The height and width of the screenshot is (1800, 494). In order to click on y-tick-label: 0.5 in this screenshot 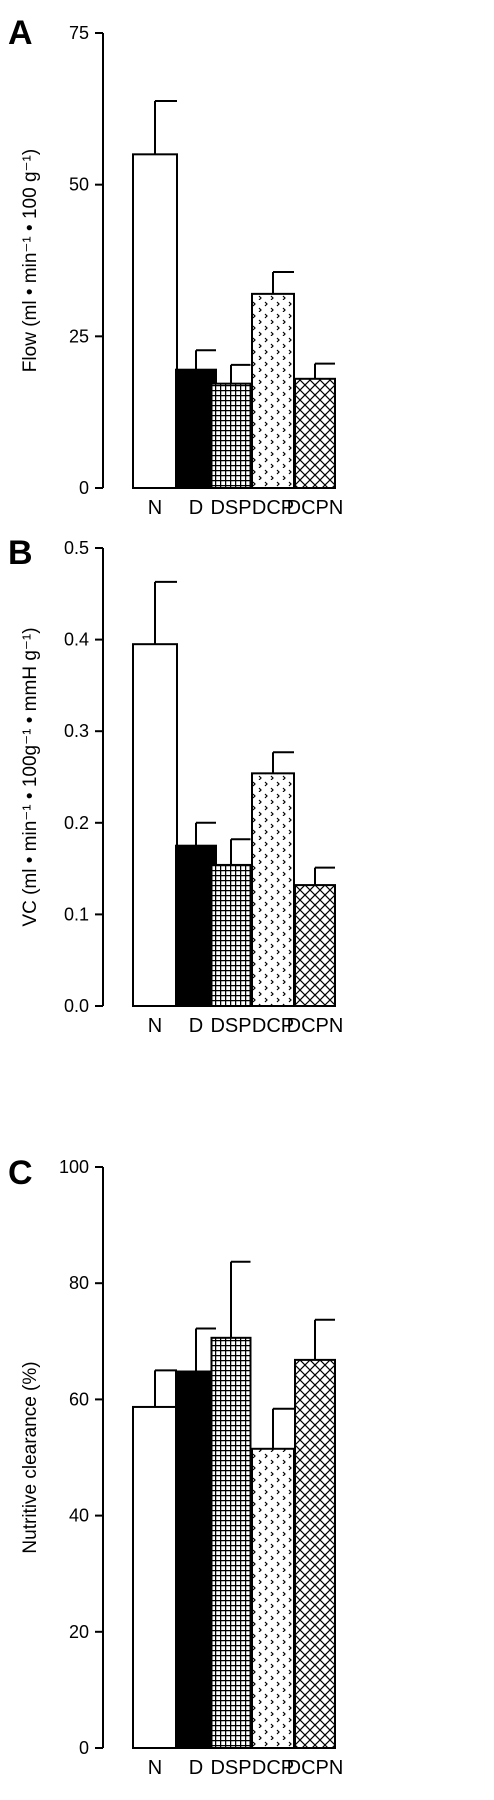, I will do `click(76, 548)`.